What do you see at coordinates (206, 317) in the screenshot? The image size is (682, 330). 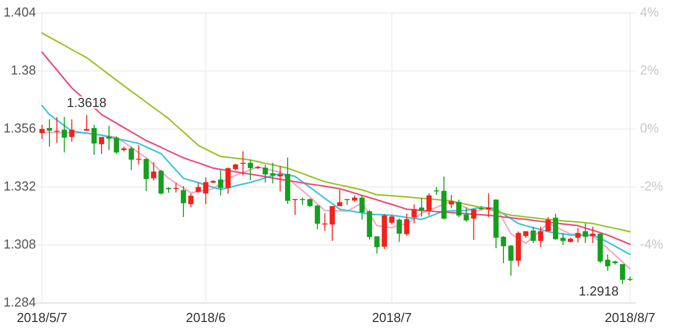 I see `x-tick-label: 2018/6` at bounding box center [206, 317].